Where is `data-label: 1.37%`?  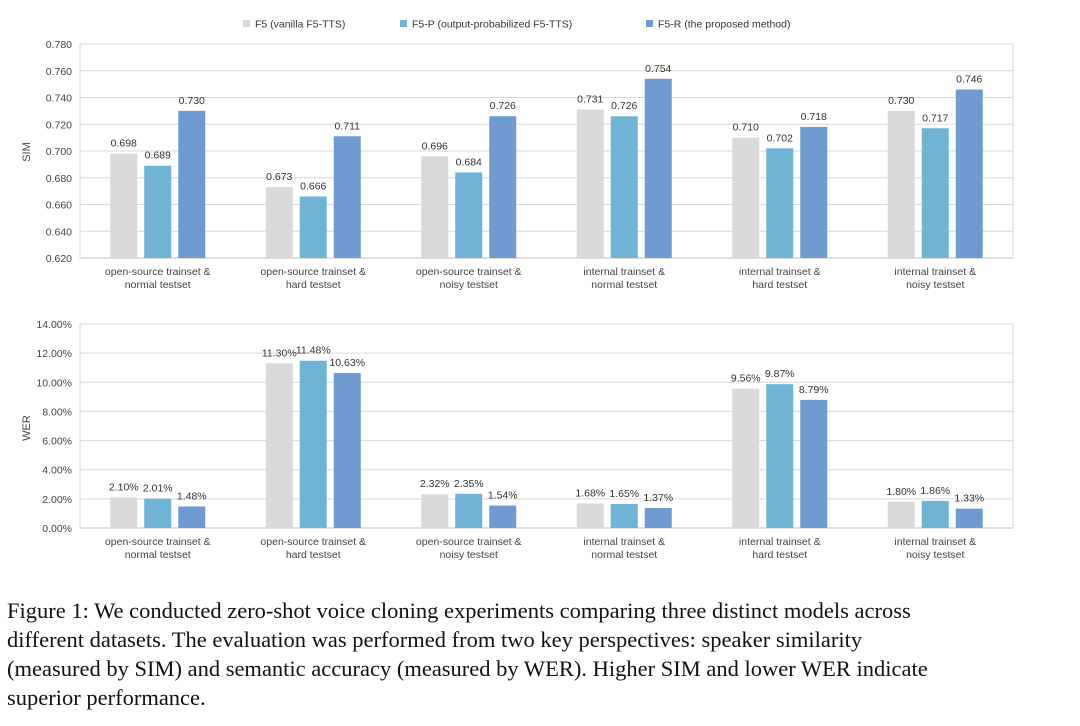
data-label: 1.37% is located at coordinates (658, 498).